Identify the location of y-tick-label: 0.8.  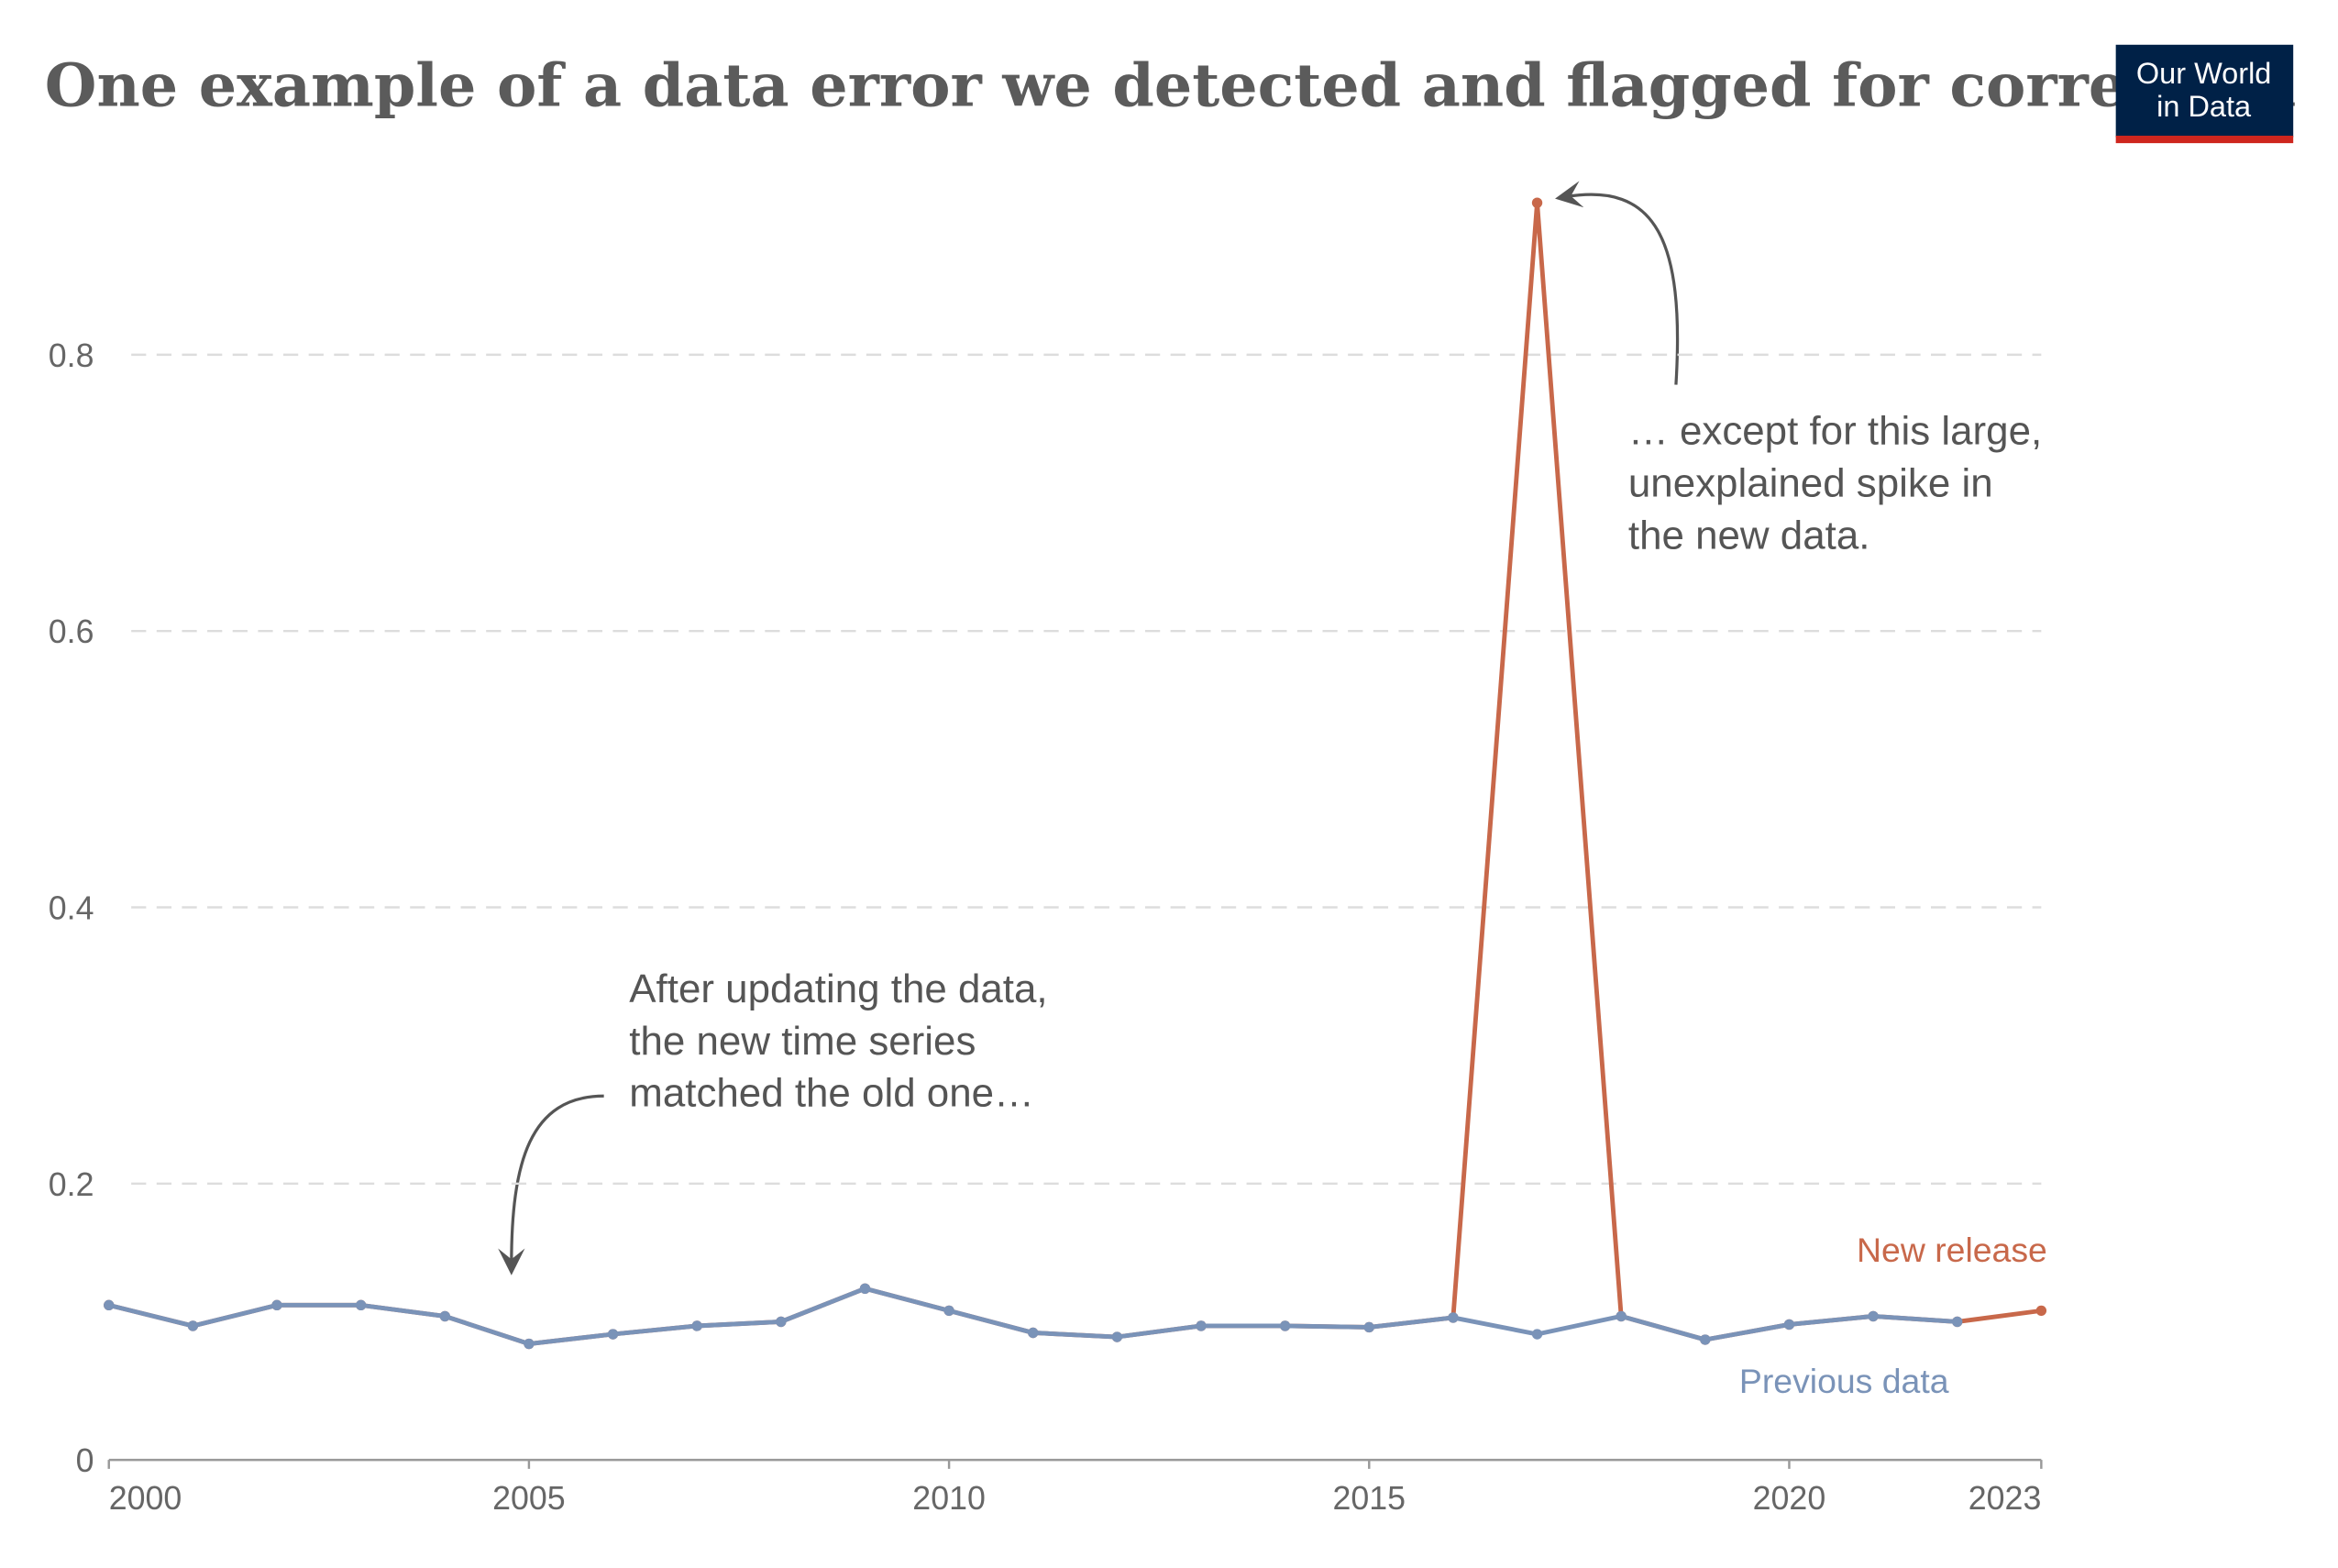
(72, 356).